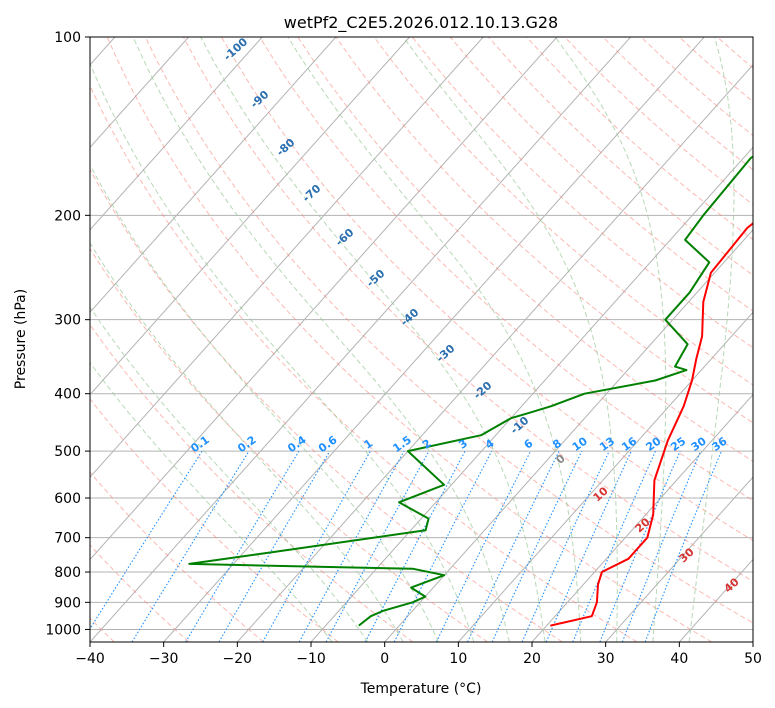 The height and width of the screenshot is (708, 775). Describe the element at coordinates (679, 659) in the screenshot. I see `x-tick-label: 40` at that location.